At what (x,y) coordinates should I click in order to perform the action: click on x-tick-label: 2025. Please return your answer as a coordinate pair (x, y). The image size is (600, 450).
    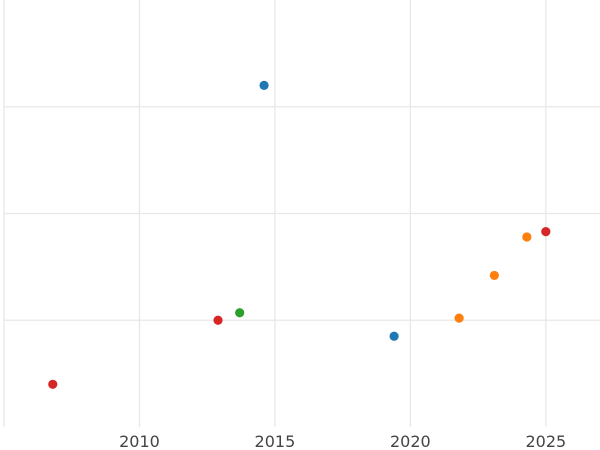
    Looking at the image, I should click on (545, 441).